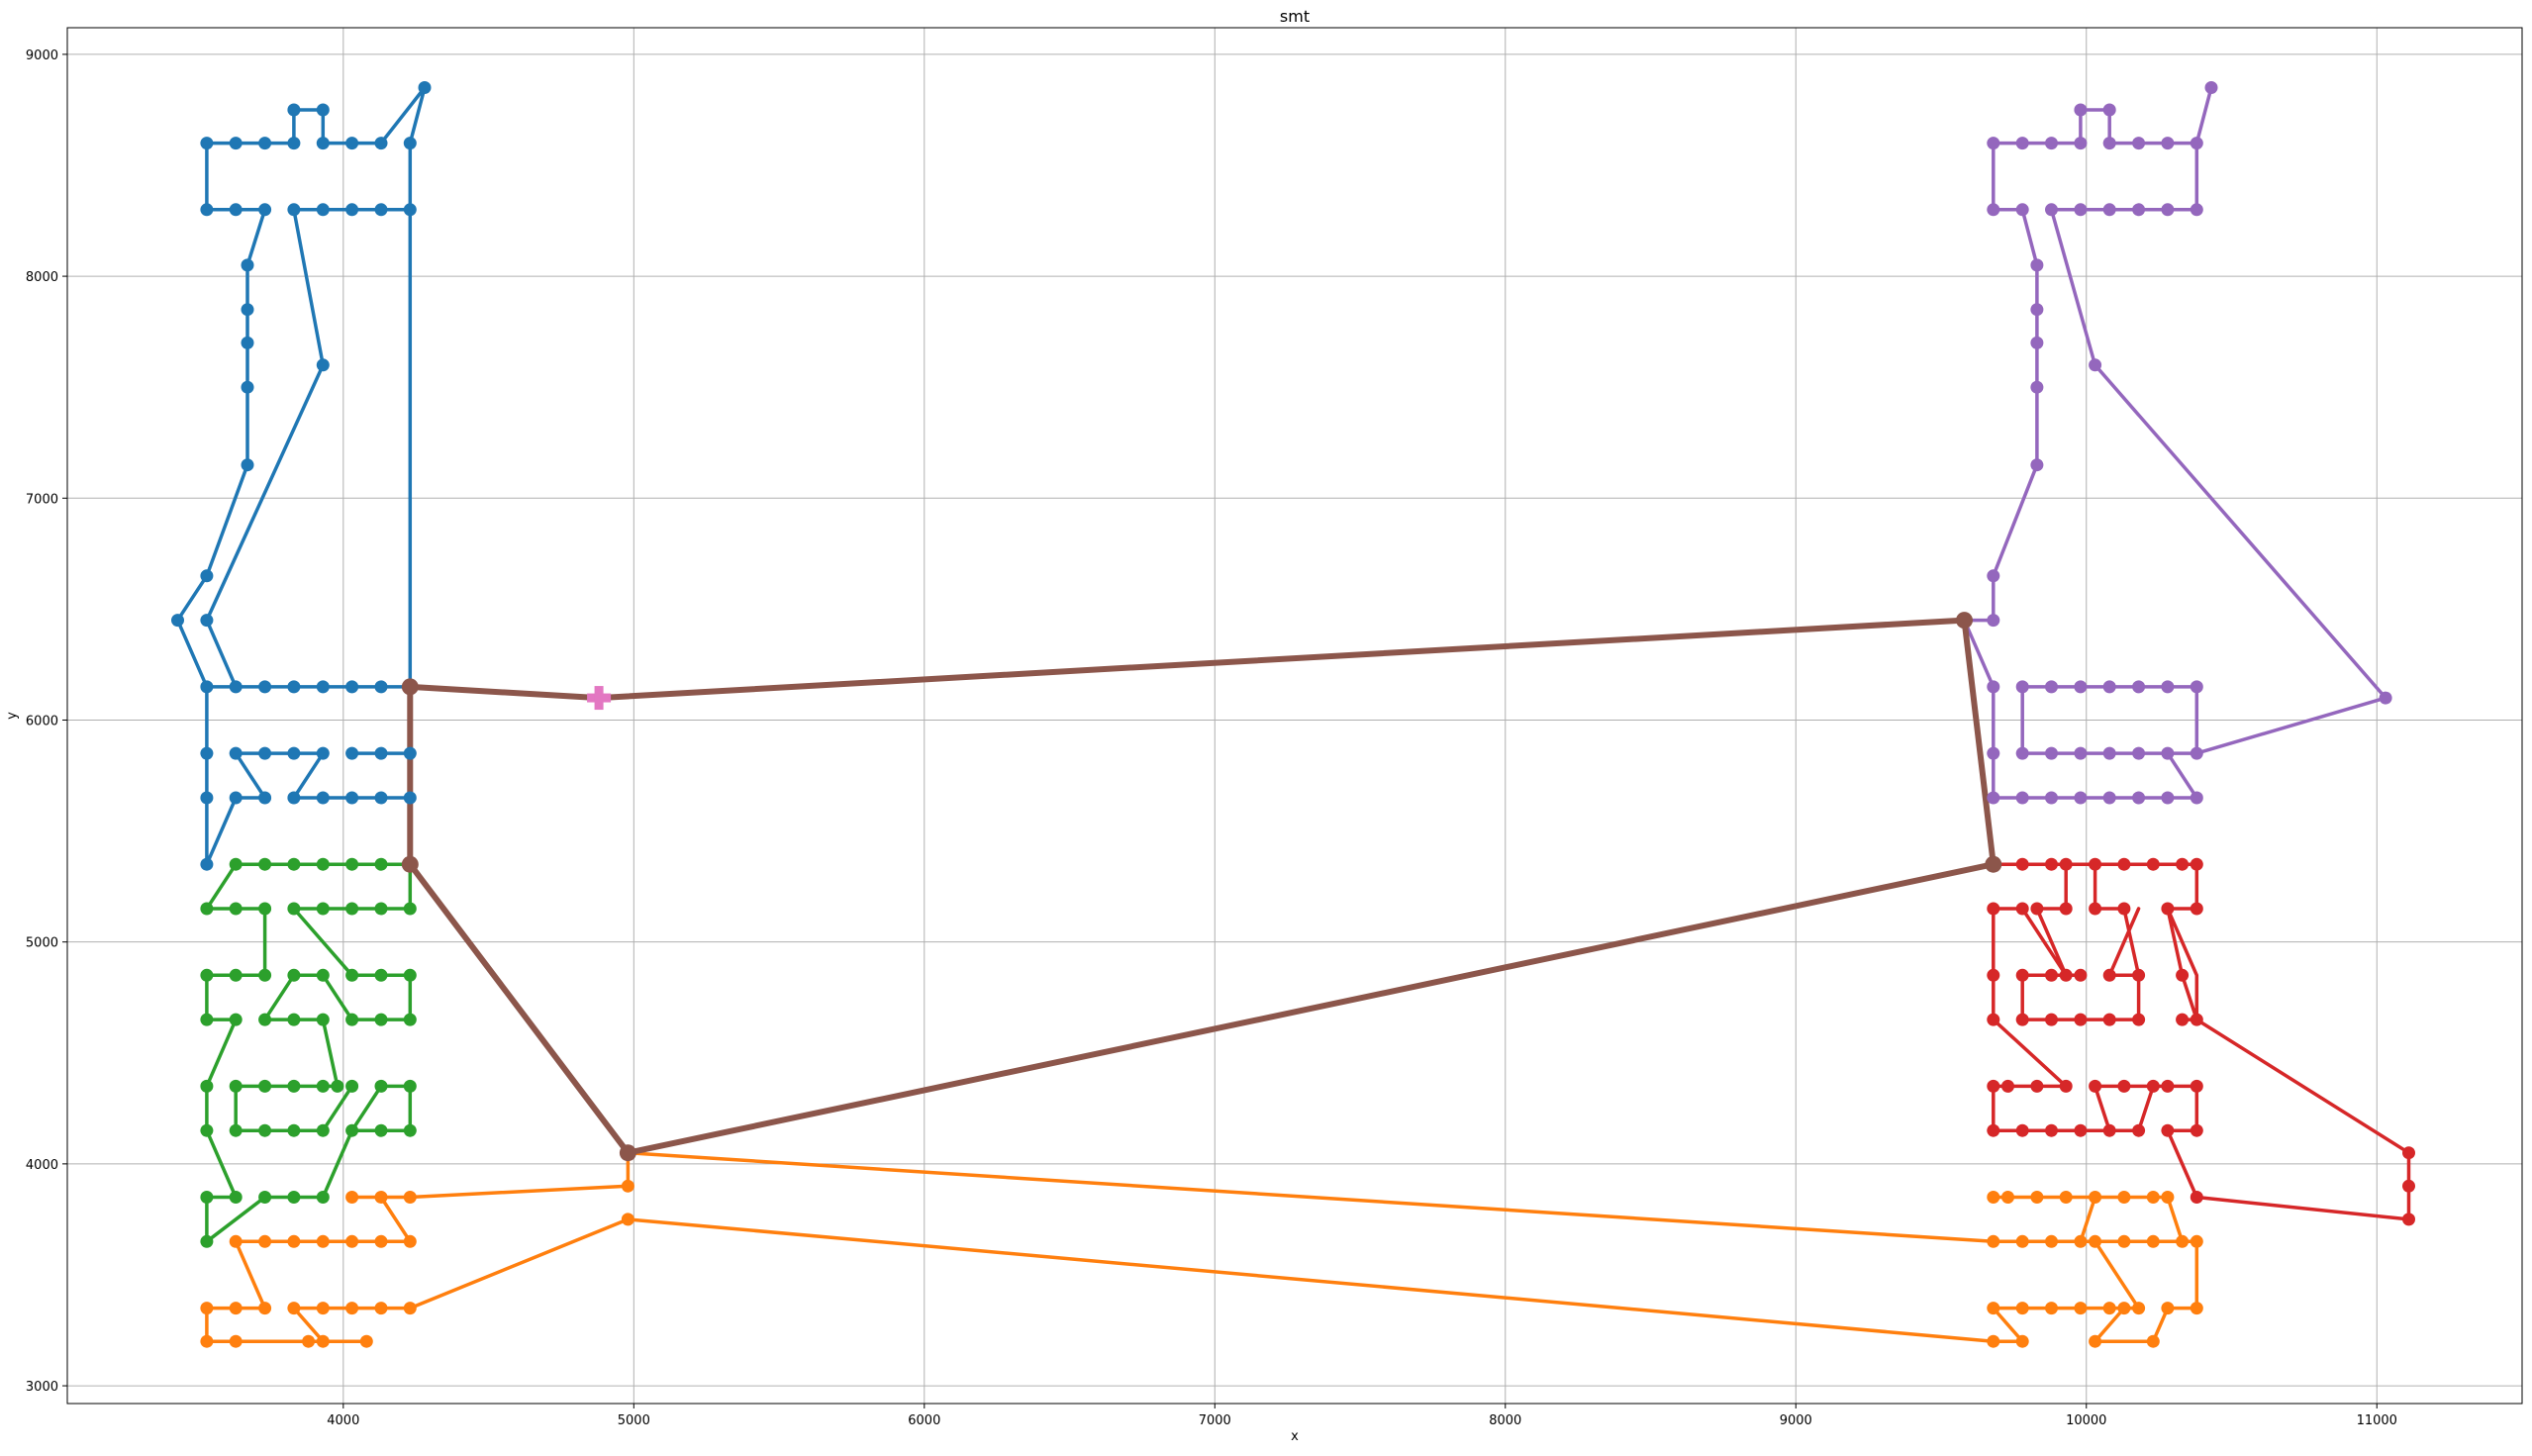 This screenshot has height=1456, width=2532. Describe the element at coordinates (599, 698) in the screenshot. I see `special-point-vbar` at that location.